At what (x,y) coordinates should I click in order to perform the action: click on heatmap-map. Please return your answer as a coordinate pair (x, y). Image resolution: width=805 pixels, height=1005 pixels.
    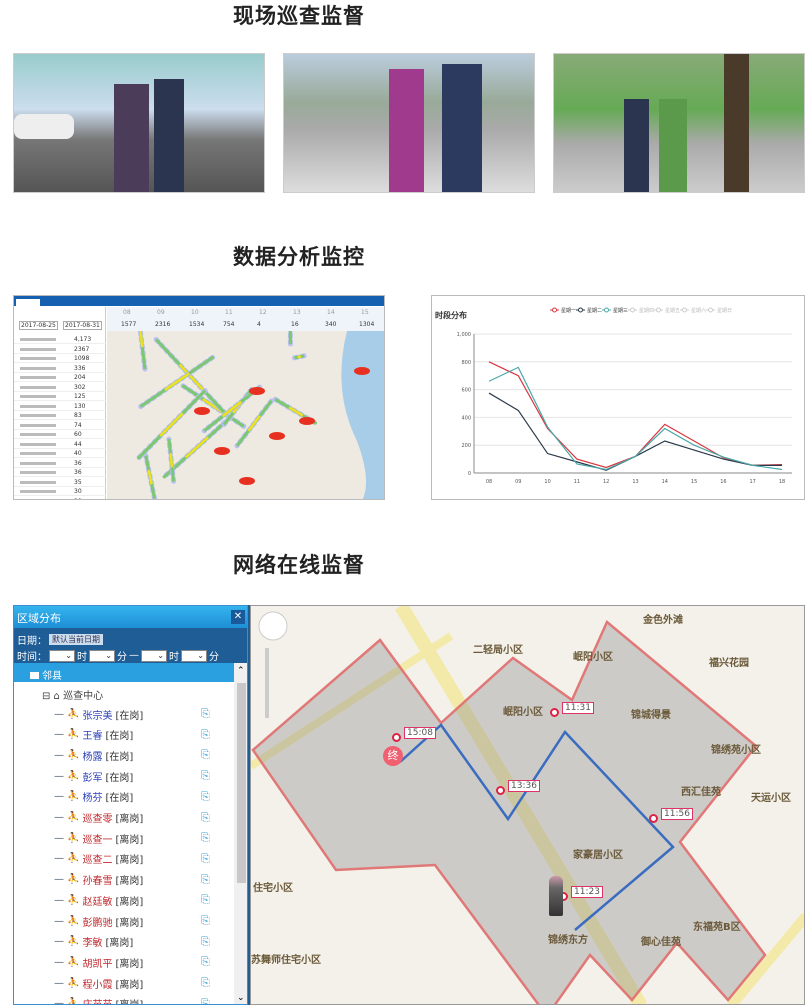
    Looking at the image, I should click on (246, 415).